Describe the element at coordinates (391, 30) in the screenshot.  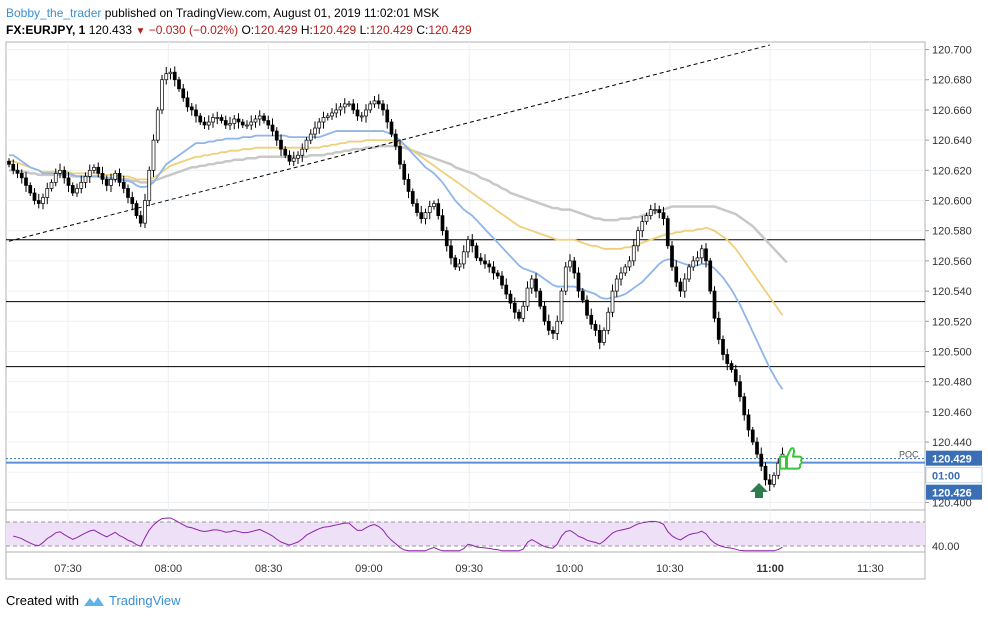
I see `low-value: 120.429` at that location.